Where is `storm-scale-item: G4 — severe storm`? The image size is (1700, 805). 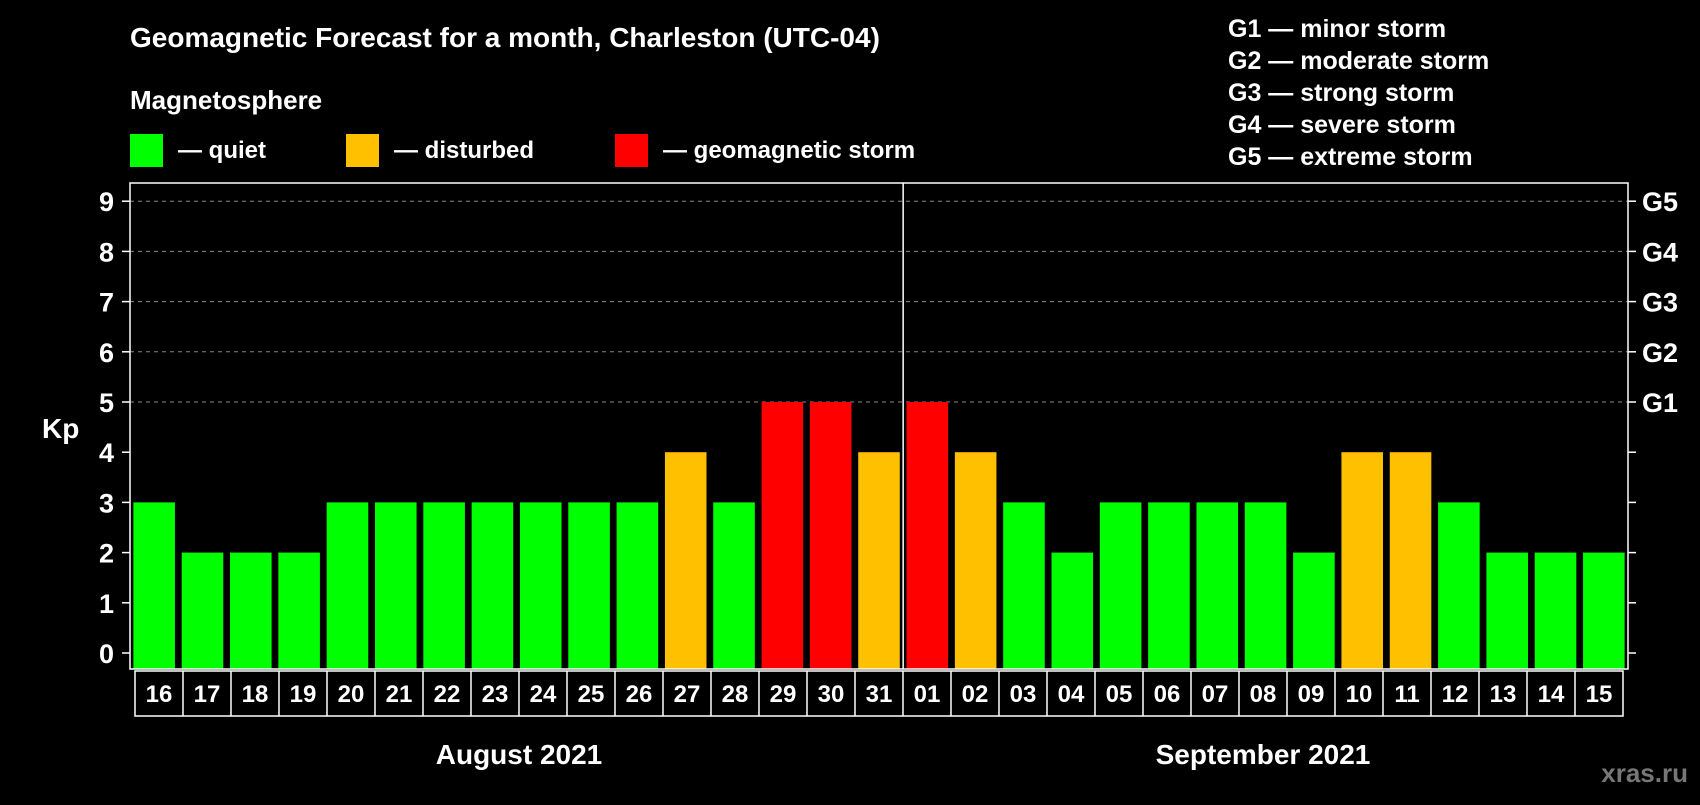
storm-scale-item: G4 — severe storm is located at coordinates (1342, 125).